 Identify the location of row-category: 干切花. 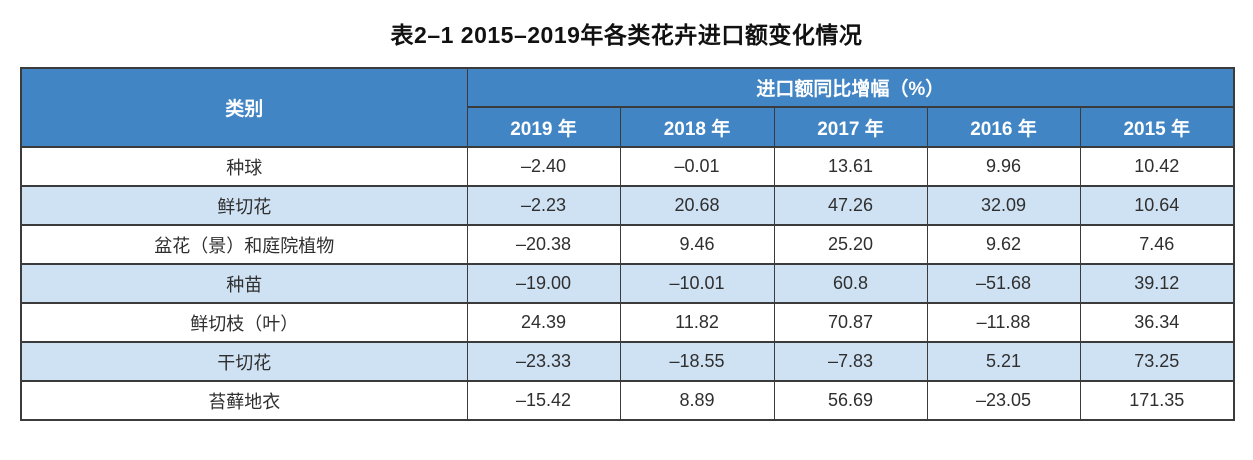
(244, 361).